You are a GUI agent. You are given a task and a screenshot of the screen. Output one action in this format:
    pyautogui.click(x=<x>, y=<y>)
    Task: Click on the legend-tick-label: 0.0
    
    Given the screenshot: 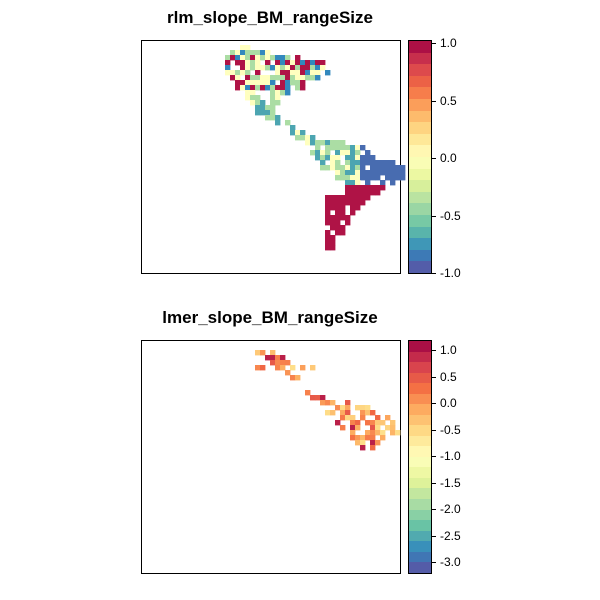 What is the action you would take?
    pyautogui.click(x=448, y=403)
    